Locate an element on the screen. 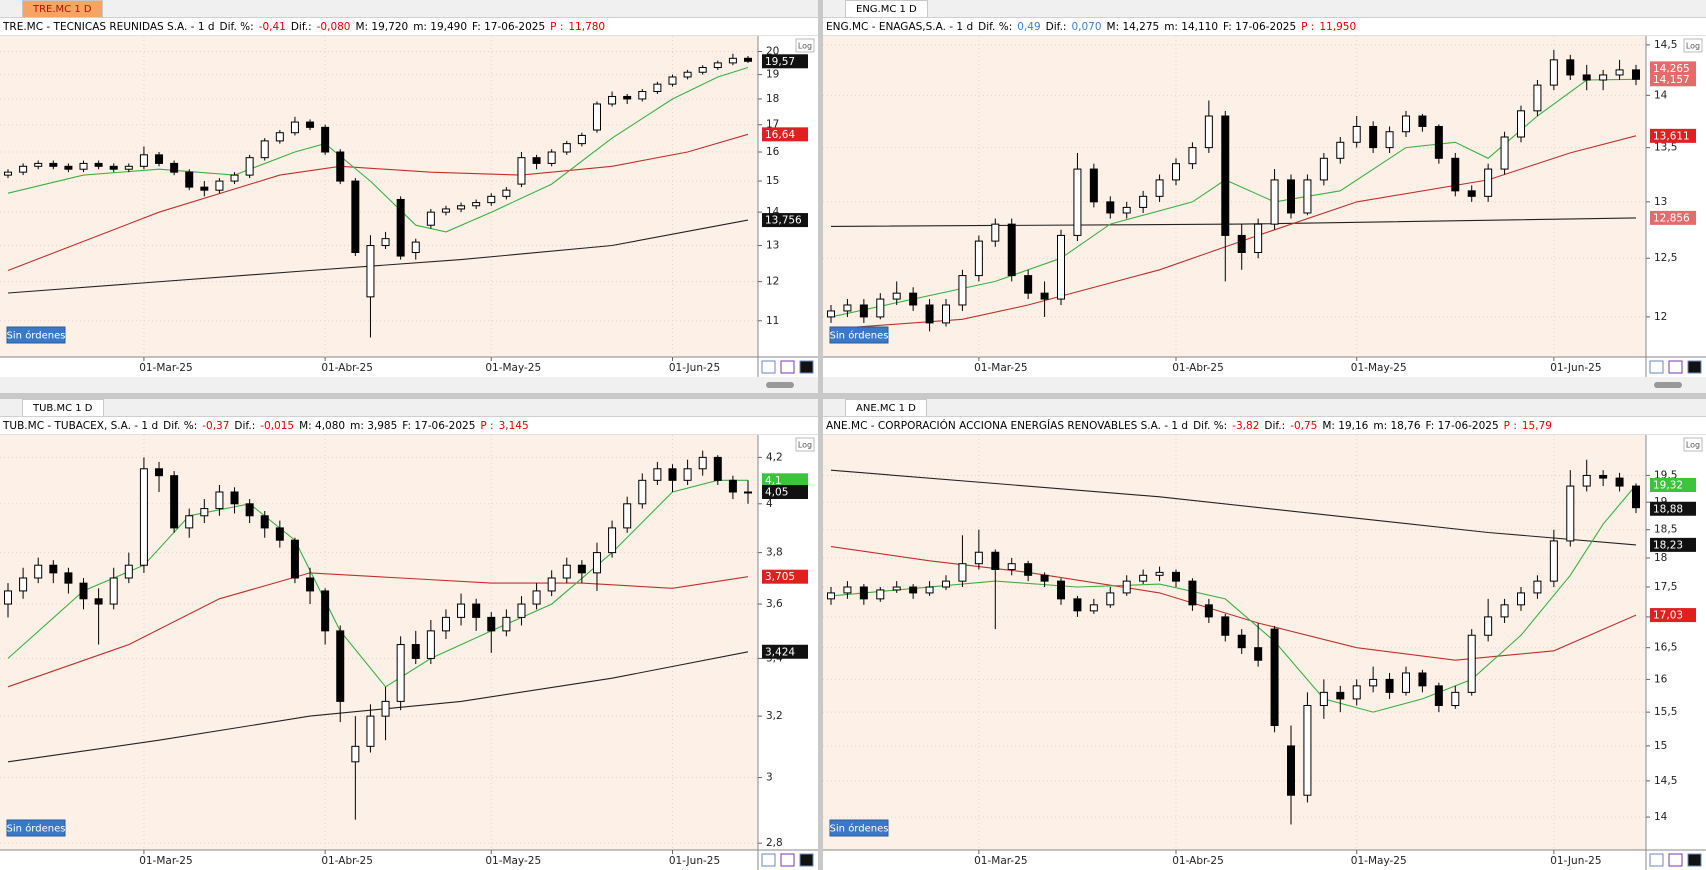  chart-tab: TRE.MC 1 D is located at coordinates (62, 8).